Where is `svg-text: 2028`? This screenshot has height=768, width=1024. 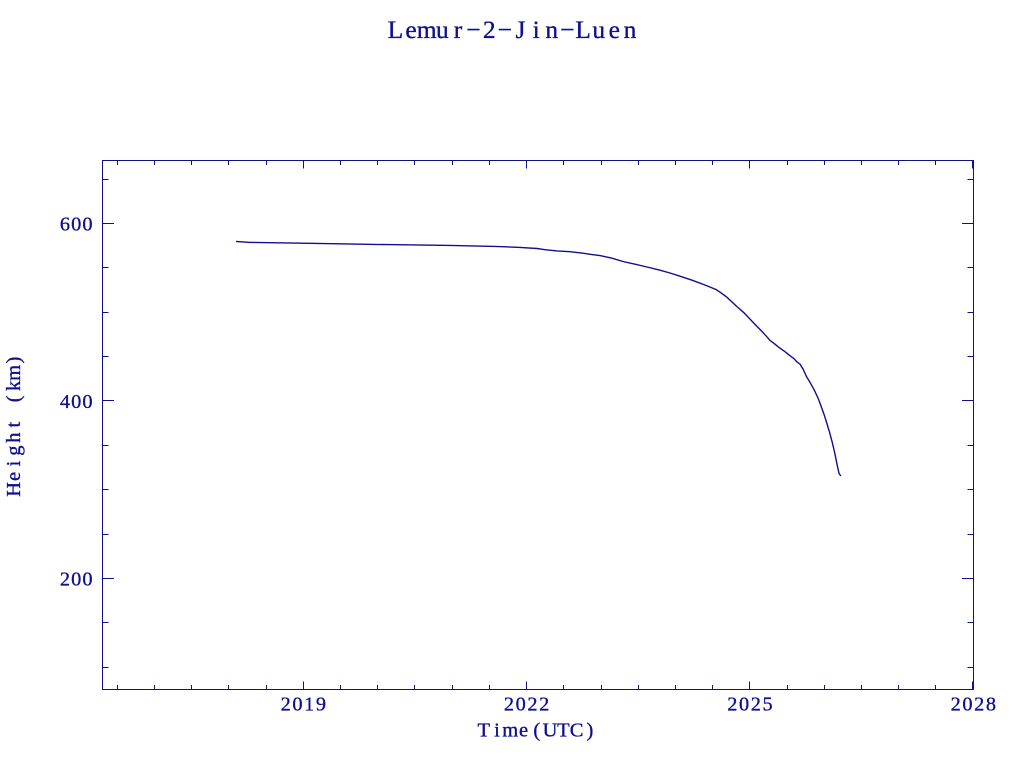
svg-text: 2028 is located at coordinates (973, 704).